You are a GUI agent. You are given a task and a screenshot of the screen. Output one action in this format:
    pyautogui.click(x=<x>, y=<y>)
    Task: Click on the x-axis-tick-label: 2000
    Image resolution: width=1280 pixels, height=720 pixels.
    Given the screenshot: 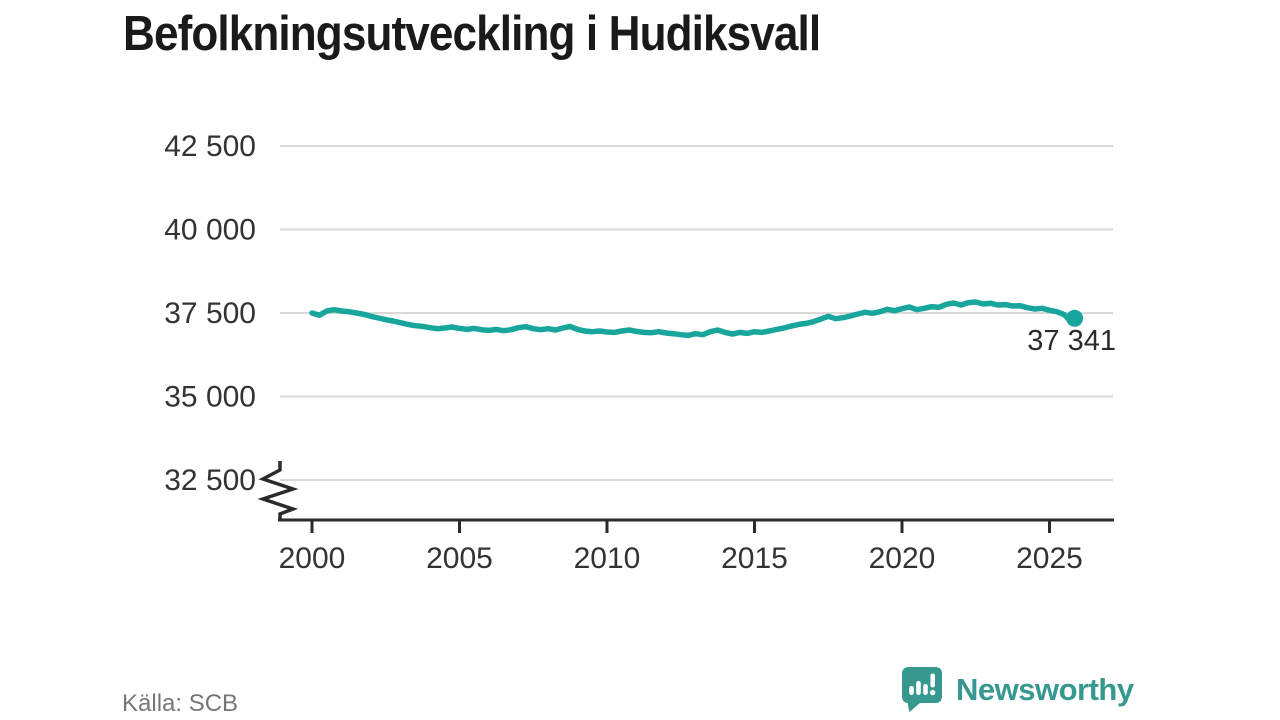 What is the action you would take?
    pyautogui.click(x=312, y=558)
    